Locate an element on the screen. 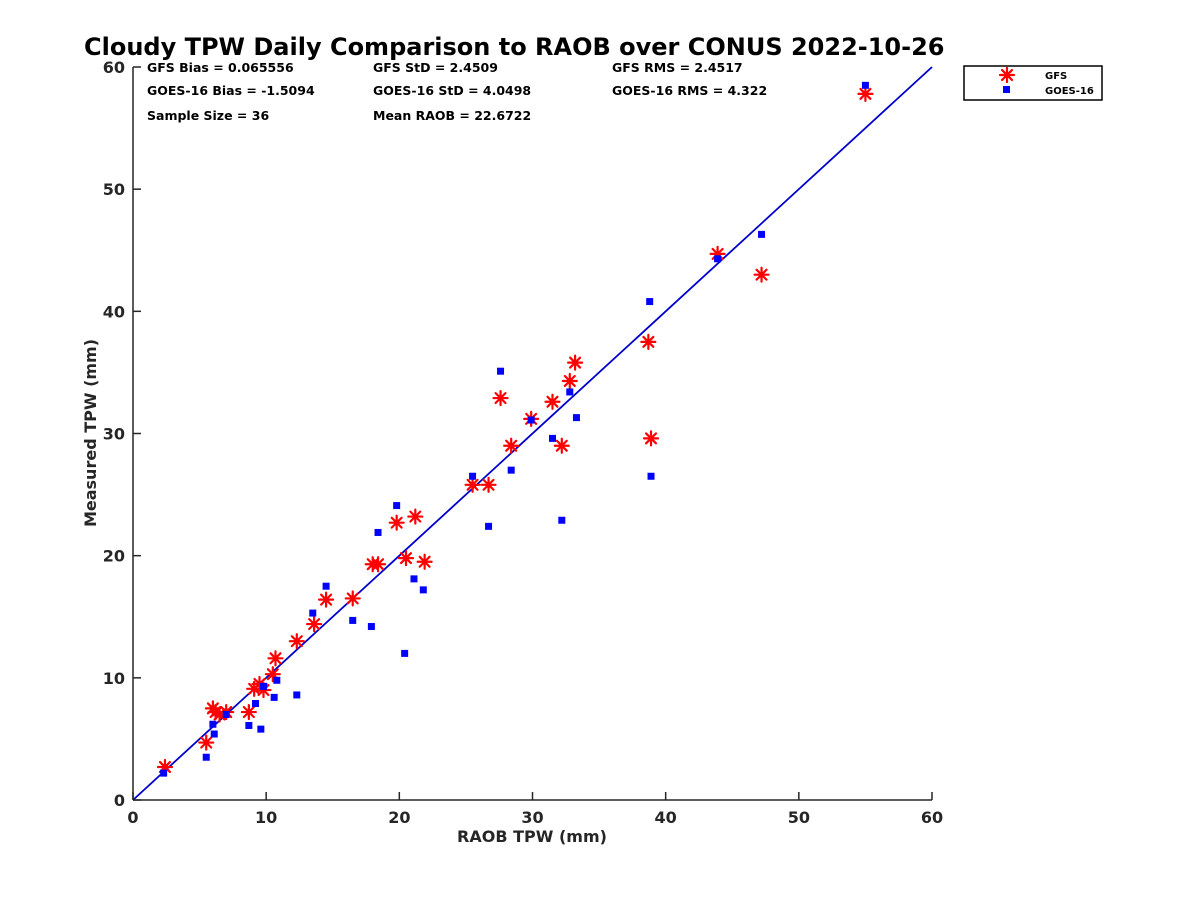  y-tick-label: 10 is located at coordinates (114, 678).